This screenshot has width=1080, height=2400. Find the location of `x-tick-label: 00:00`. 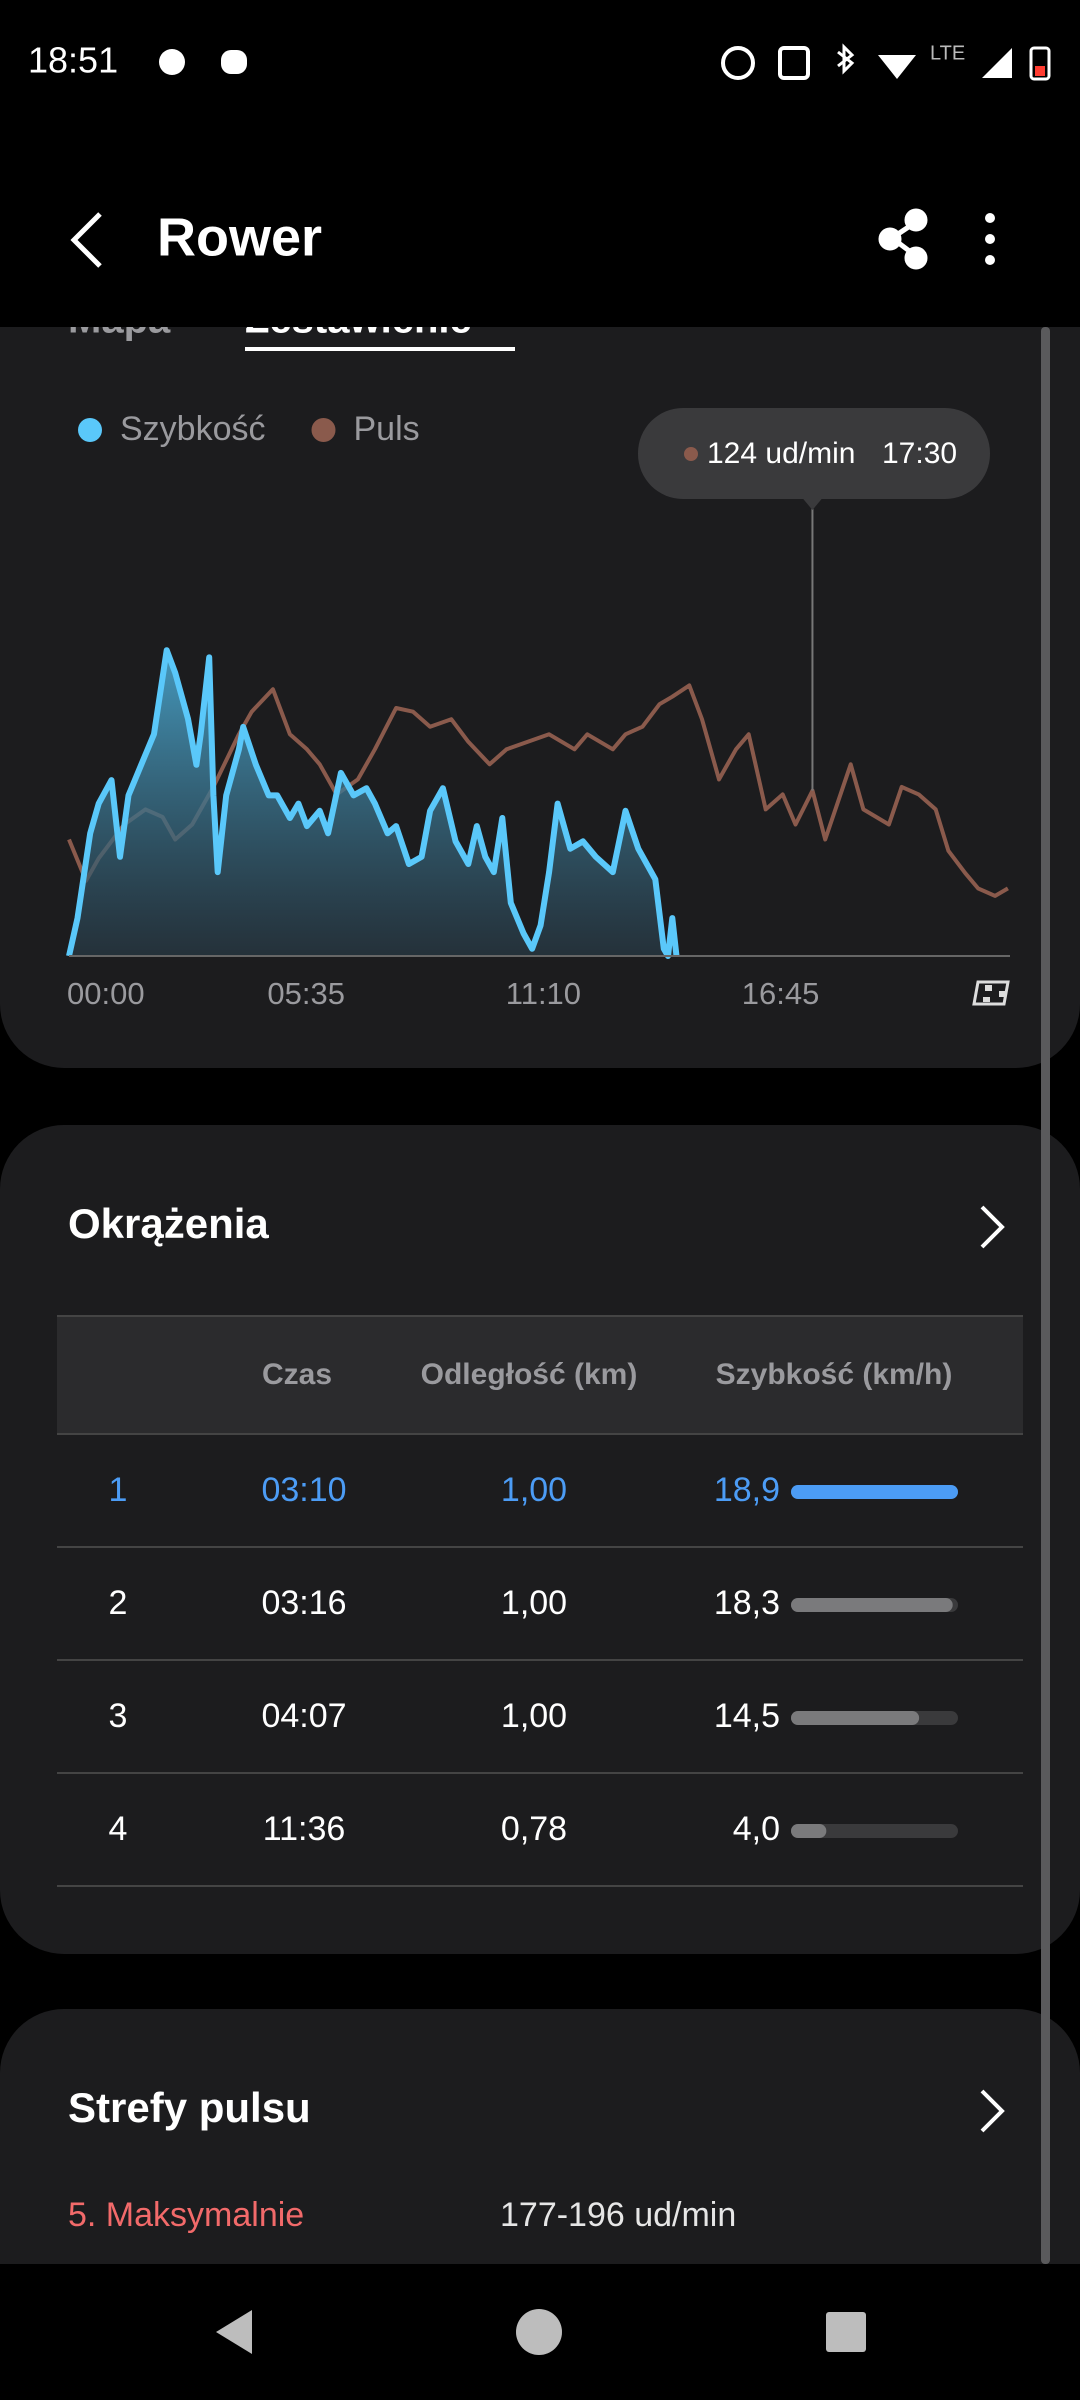

x-tick-label: 00:00 is located at coordinates (106, 993).